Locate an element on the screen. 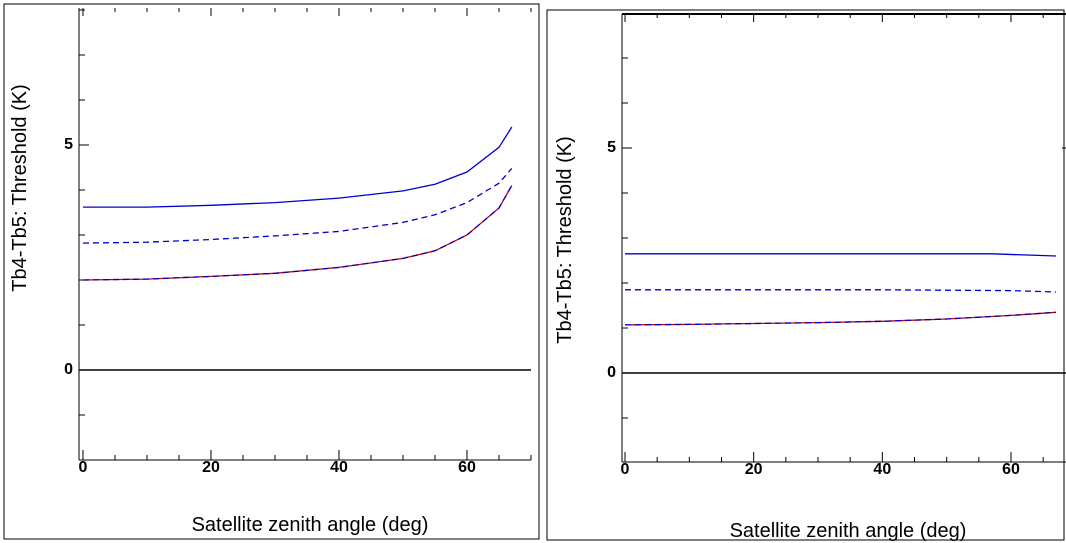 This screenshot has height=543, width=1066. right-x-tick-label: 20 is located at coordinates (754, 469).